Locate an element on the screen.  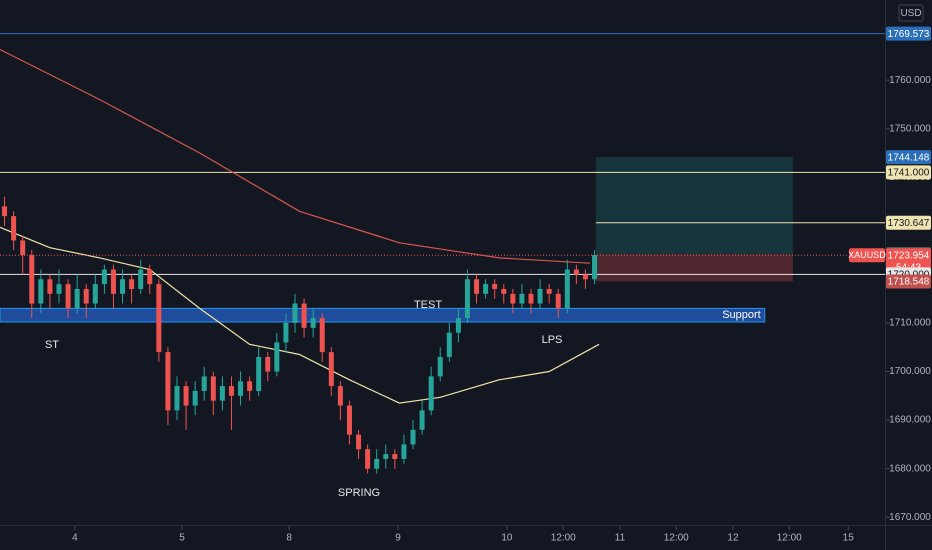
y-tick-label: 1710.000 is located at coordinates (910, 323).